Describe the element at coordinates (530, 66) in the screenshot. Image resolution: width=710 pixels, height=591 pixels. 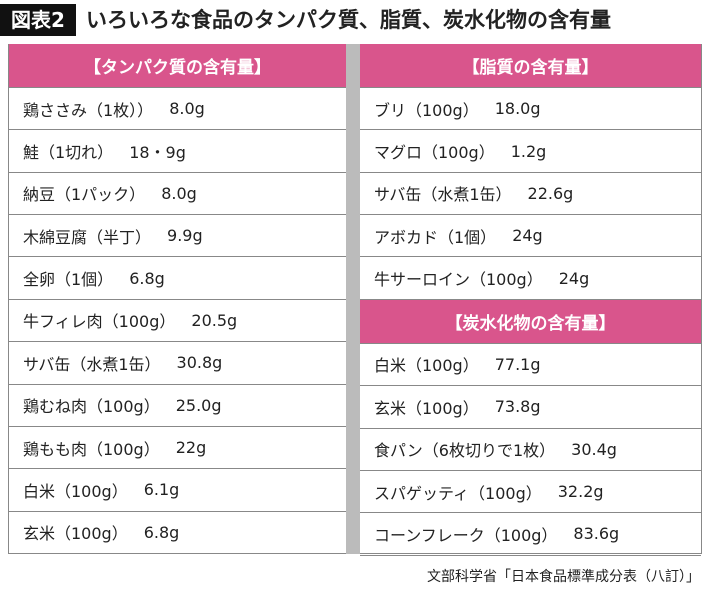
I see `section-heading: 【脂質の含有量】` at that location.